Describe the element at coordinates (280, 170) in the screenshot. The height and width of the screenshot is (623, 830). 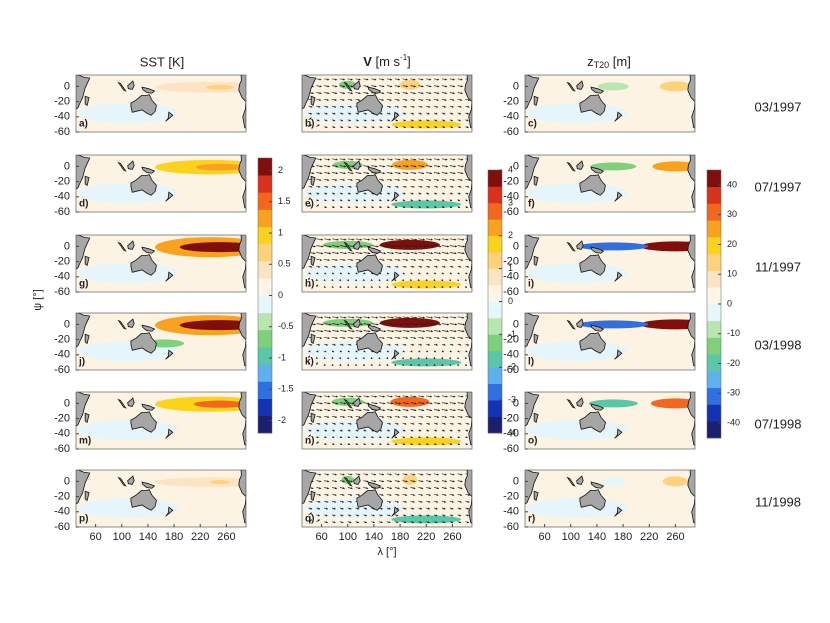
I see `colorbar-tick-label: 2` at that location.